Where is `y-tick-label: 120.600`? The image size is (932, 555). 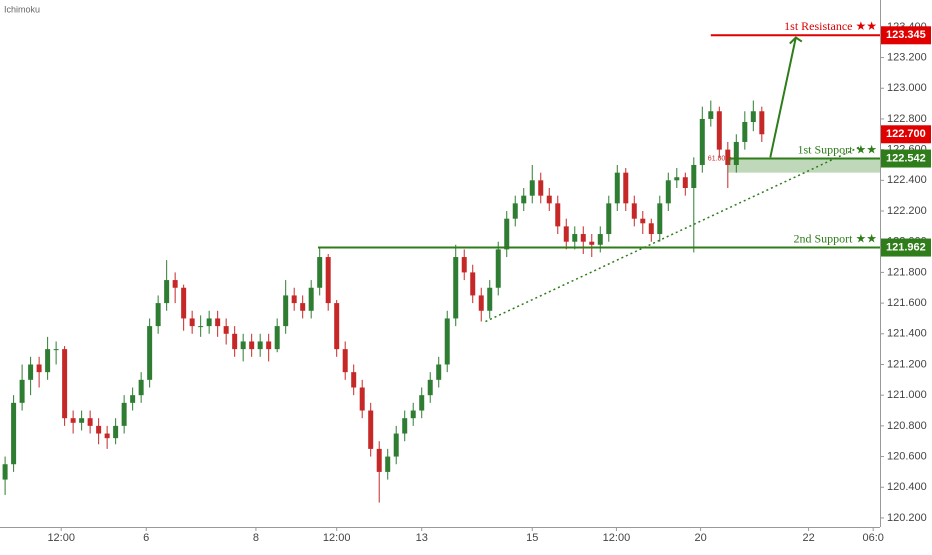
y-tick-label: 120.600 is located at coordinates (907, 456).